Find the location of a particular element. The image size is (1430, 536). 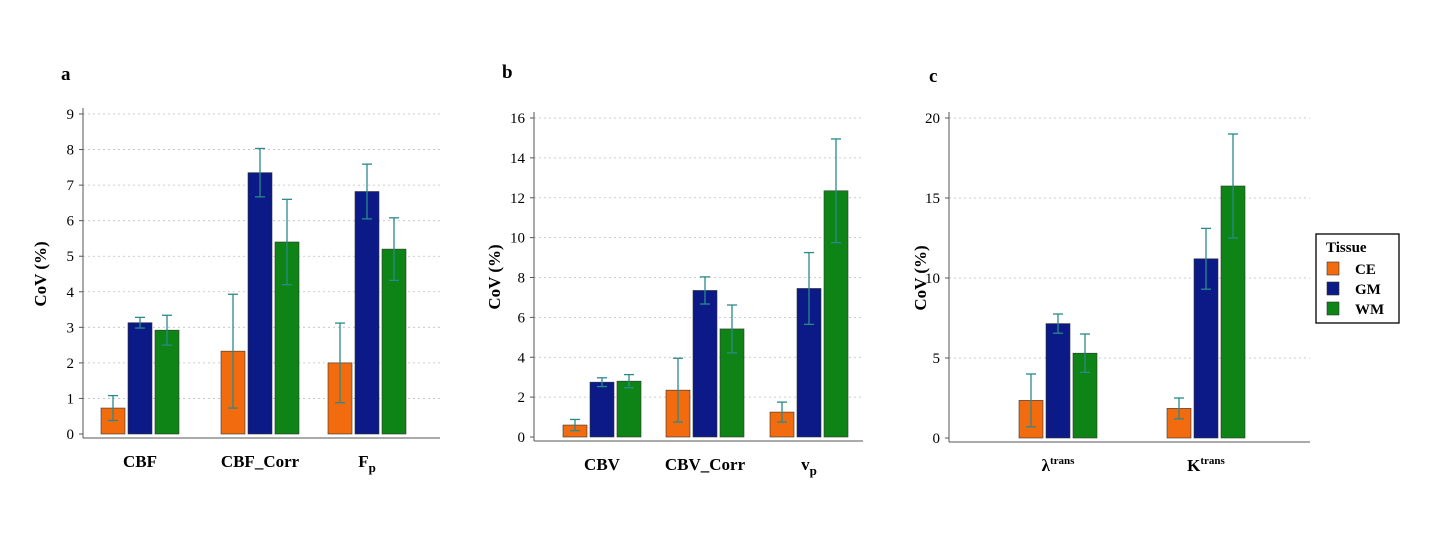

y-tick-label: 16 is located at coordinates (518, 119).